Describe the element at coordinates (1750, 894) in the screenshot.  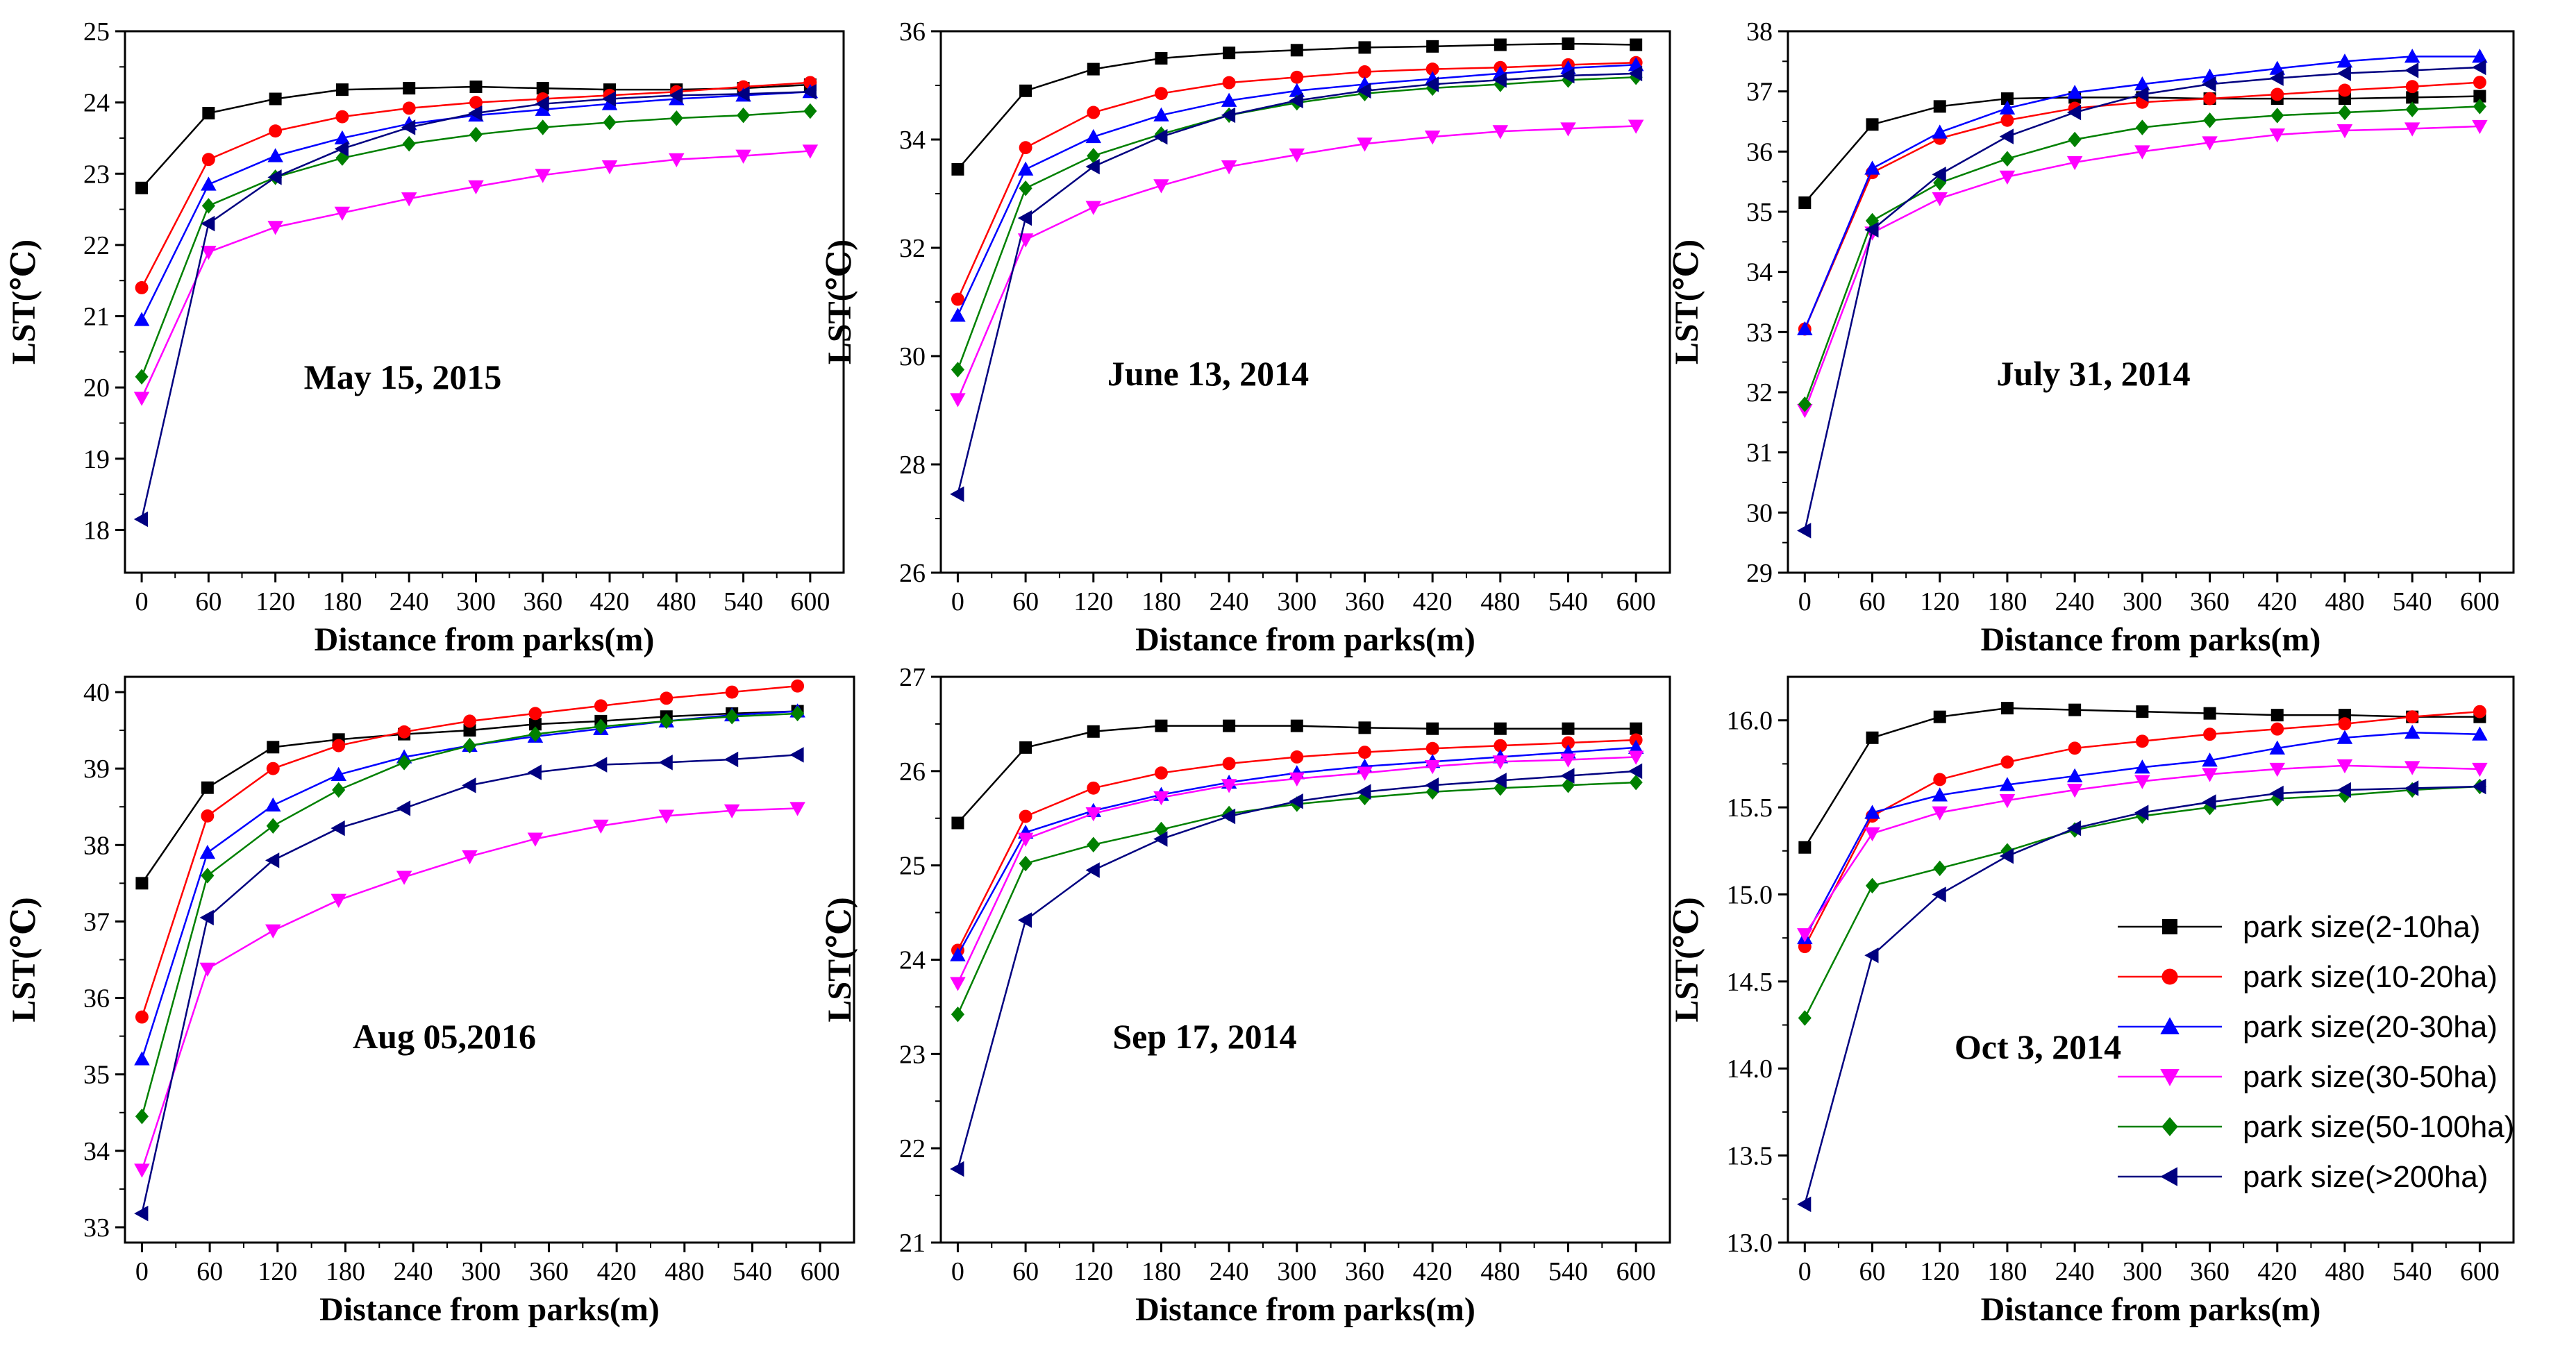
I see `y-tick-label: 15.0` at that location.